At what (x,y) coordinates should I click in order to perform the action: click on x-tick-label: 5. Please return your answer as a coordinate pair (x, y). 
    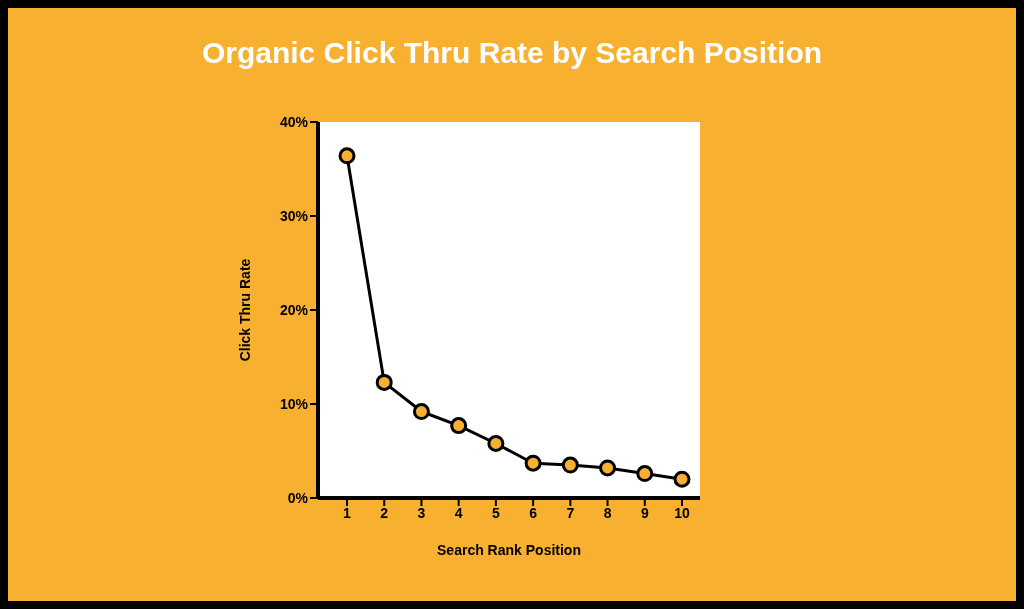
    Looking at the image, I should click on (495, 512).